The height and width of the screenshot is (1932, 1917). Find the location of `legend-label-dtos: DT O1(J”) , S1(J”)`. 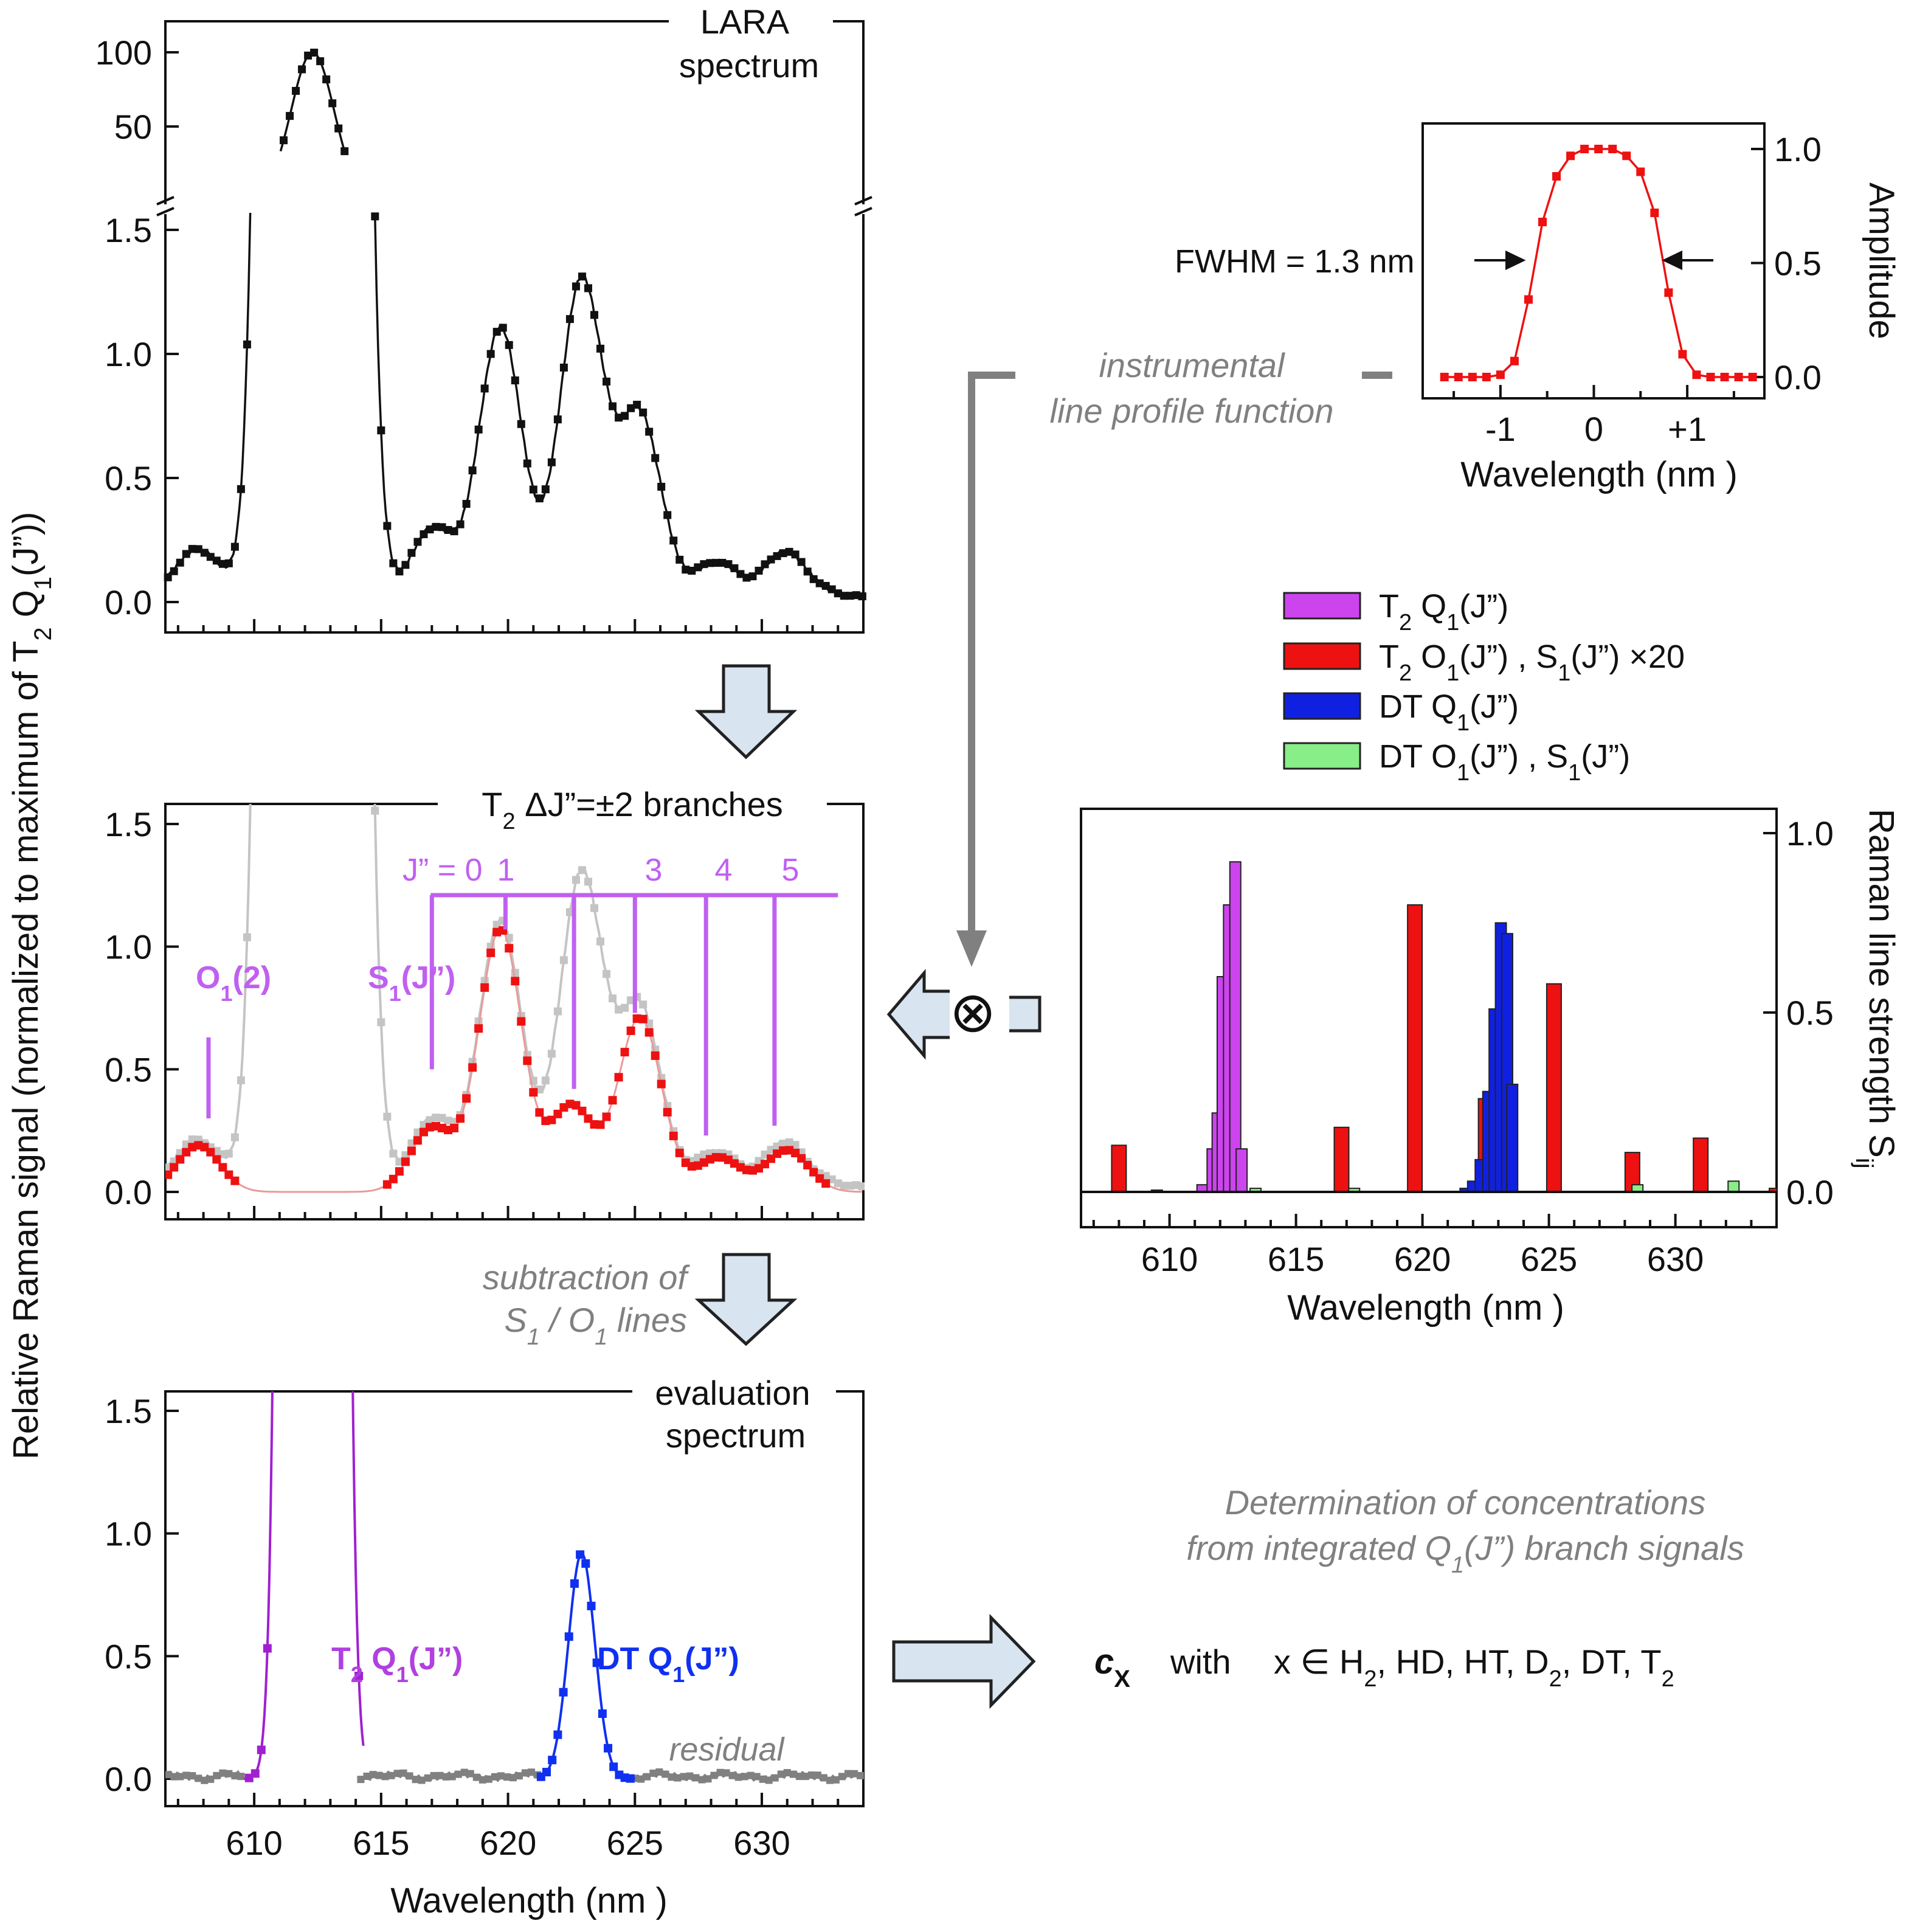

legend-label-dtos: DT O1(J”) , S1(J”) is located at coordinates (1504, 762).